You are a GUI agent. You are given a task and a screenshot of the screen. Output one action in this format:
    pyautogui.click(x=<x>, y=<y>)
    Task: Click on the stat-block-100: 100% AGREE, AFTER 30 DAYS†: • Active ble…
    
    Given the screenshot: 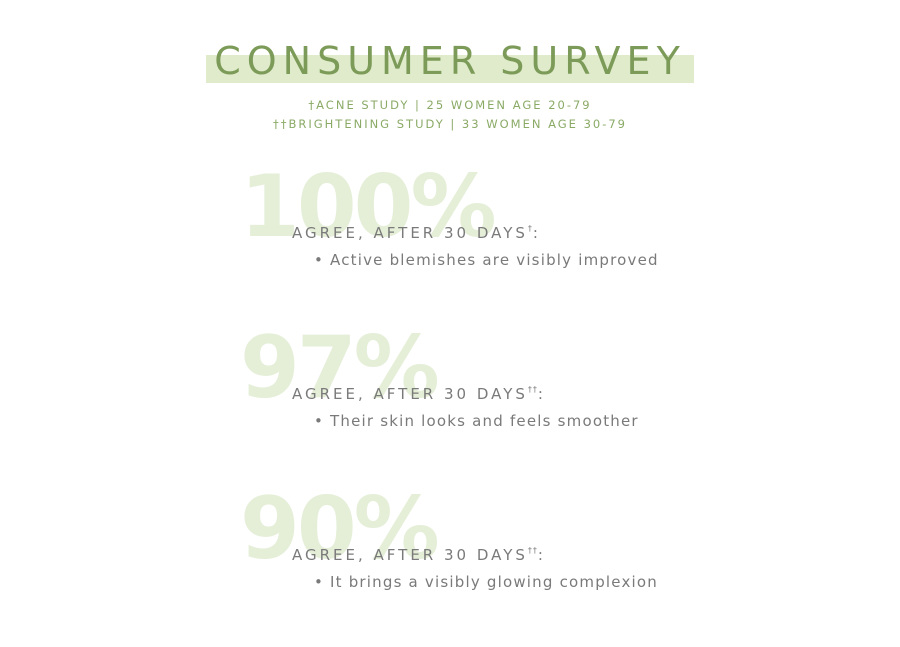 What is the action you would take?
    pyautogui.click(x=490, y=229)
    